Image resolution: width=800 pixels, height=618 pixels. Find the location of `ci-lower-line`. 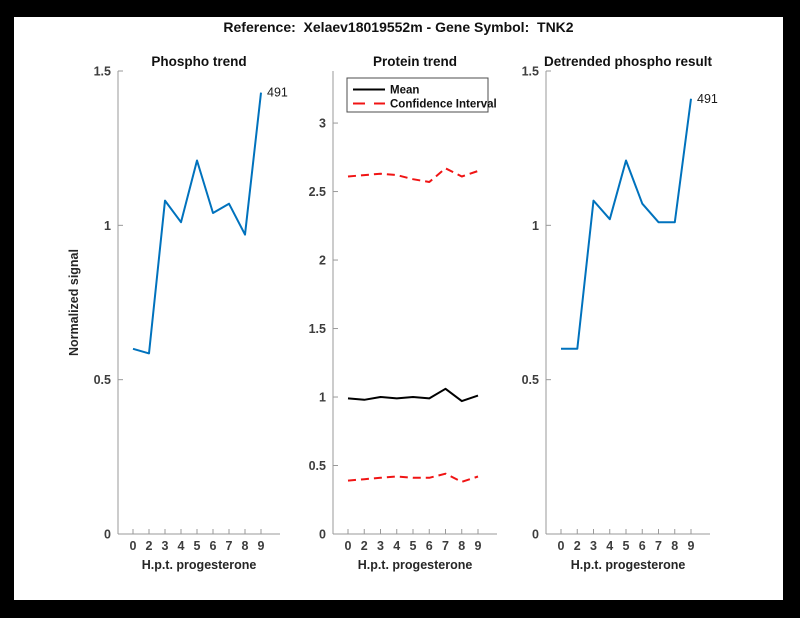

ci-lower-line is located at coordinates (413, 477).